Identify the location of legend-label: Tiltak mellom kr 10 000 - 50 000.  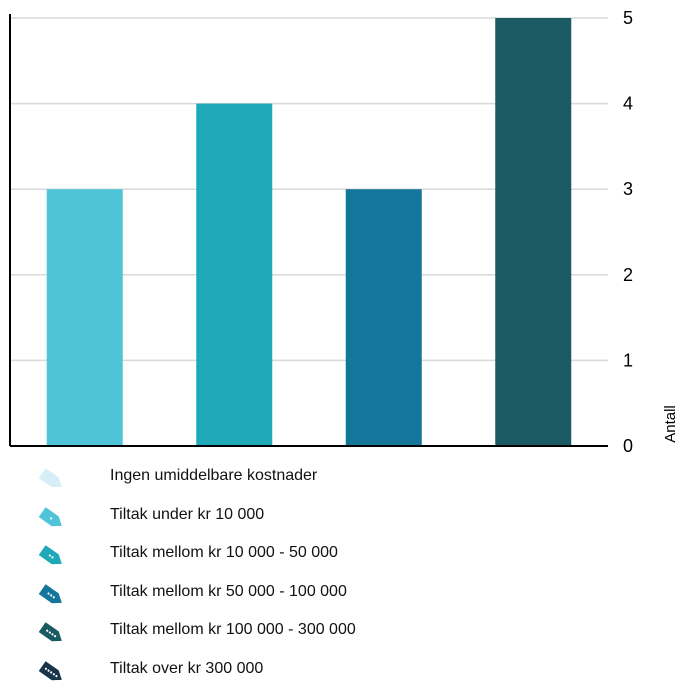
(224, 553).